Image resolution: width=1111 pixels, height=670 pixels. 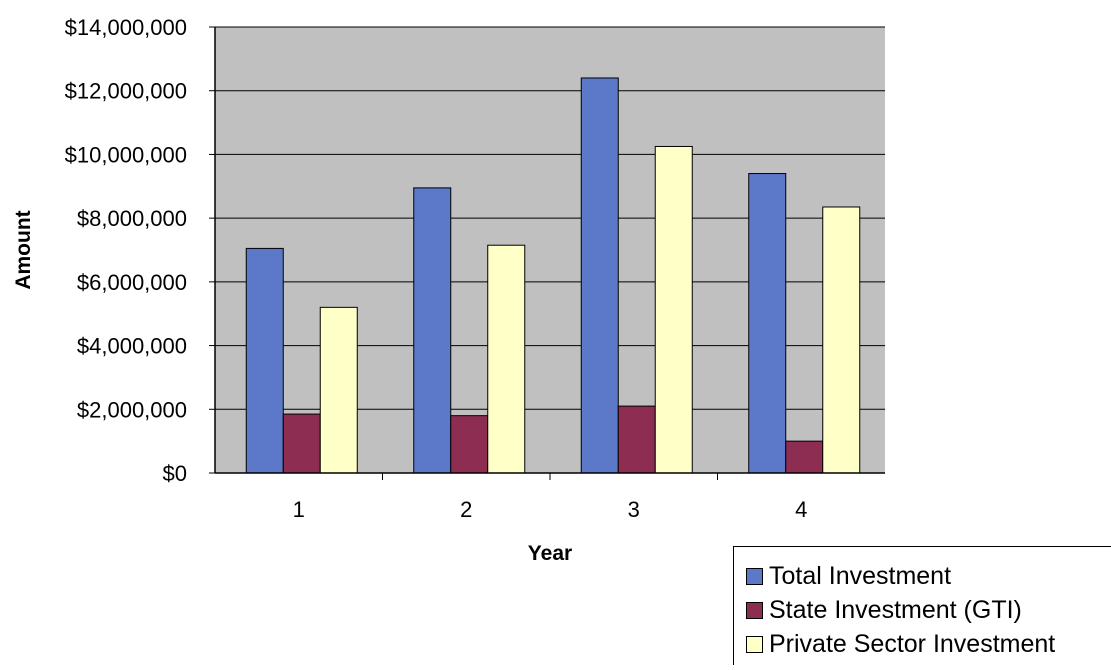 I want to click on x-tick-label: 2, so click(x=466, y=509).